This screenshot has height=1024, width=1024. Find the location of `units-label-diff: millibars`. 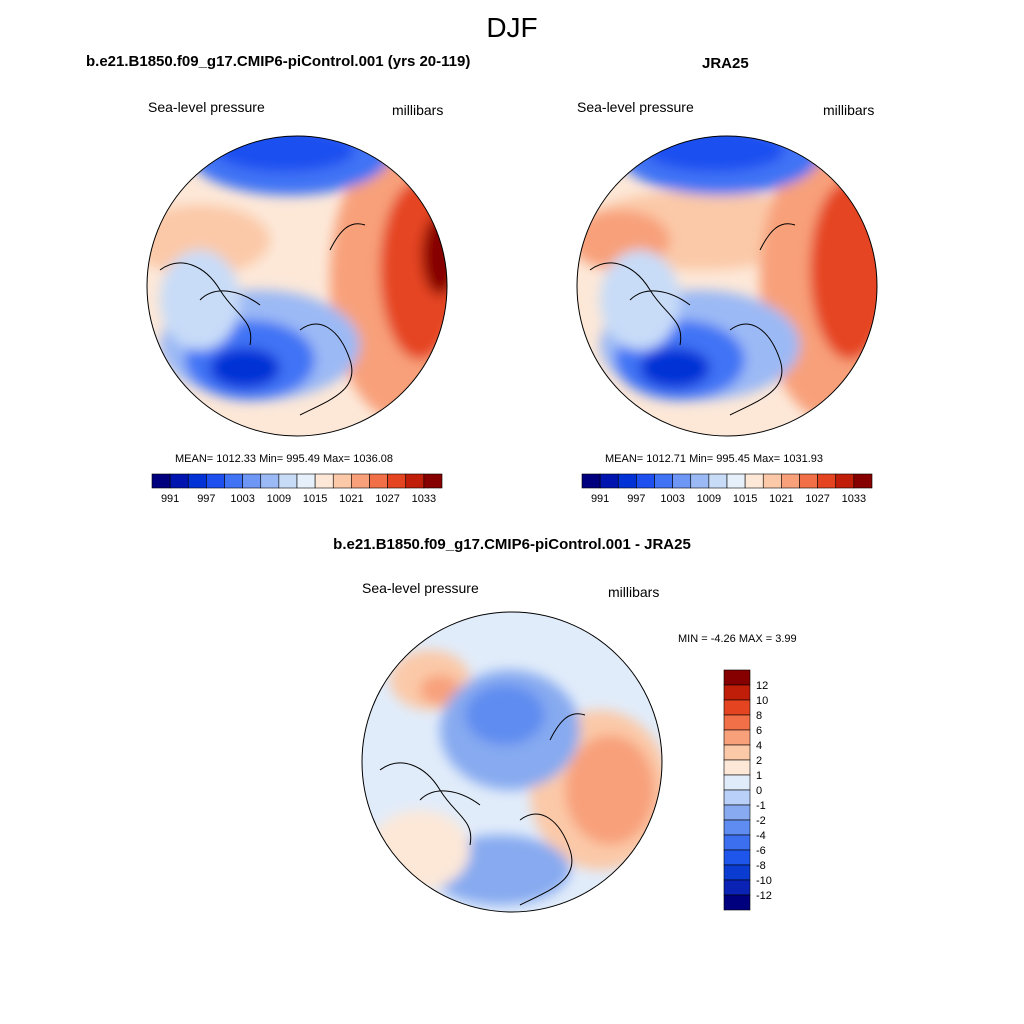

units-label-diff: millibars is located at coordinates (634, 592).